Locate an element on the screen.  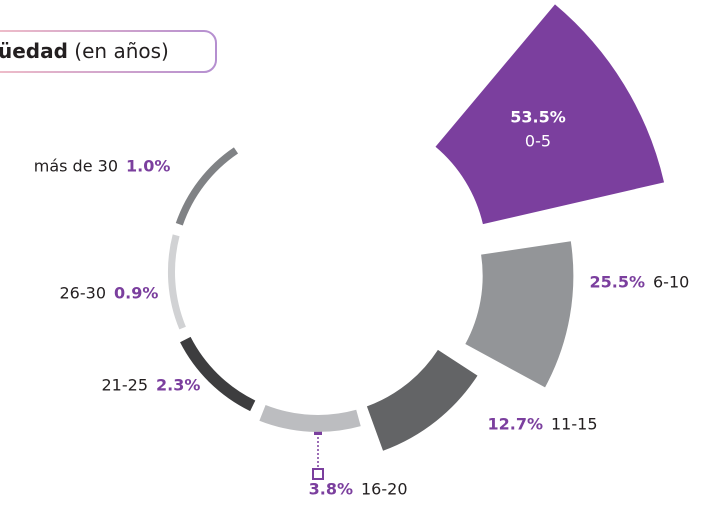
category-label: 21-25 is located at coordinates (125, 385).